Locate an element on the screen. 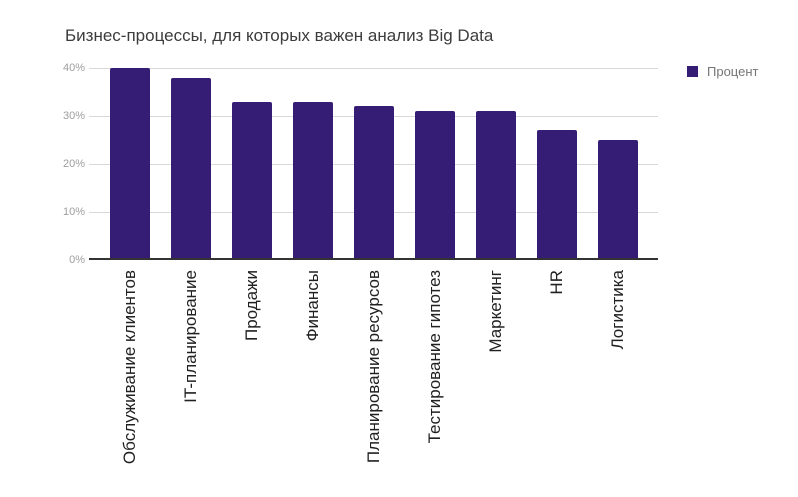 Image resolution: width=798 pixels, height=497 pixels. y-axis-tick-label: 0% is located at coordinates (77, 260).